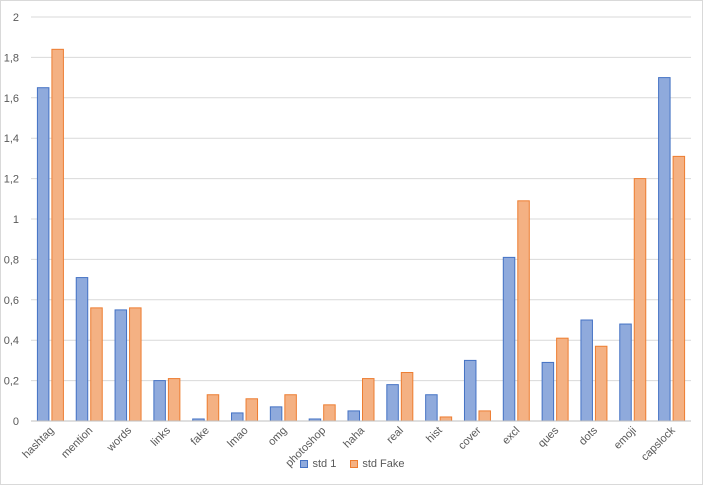 Image resolution: width=703 pixels, height=486 pixels. I want to click on x-tick-label-real: real, so click(394, 435).